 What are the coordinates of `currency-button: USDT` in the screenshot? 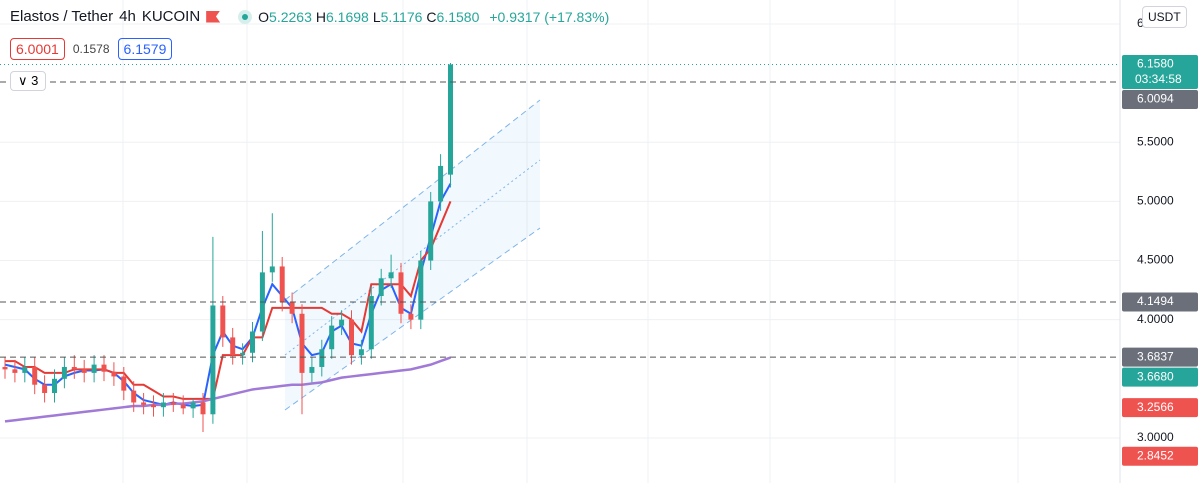 It's located at (1164, 17).